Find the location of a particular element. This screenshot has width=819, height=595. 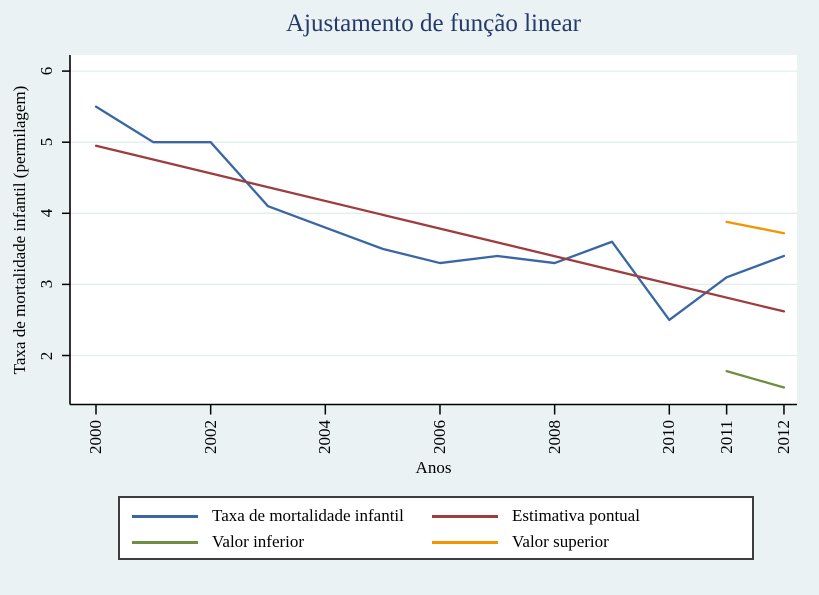

legend-entry-mortality: Taxa de mortalidade infantil is located at coordinates (268, 516).